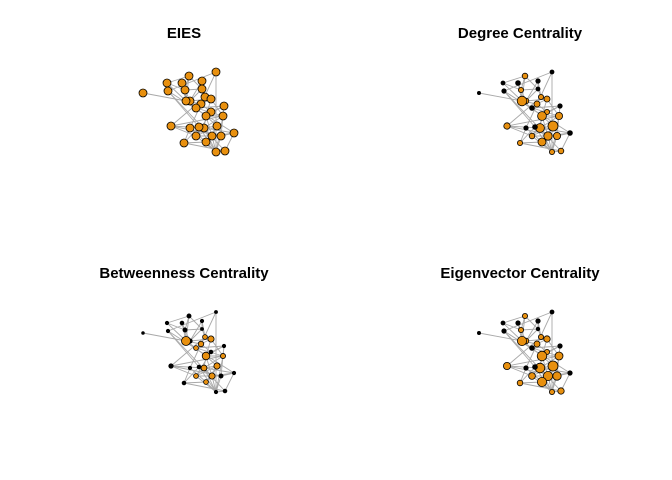  I want to click on network-graph-eigenvector, so click(525, 352).